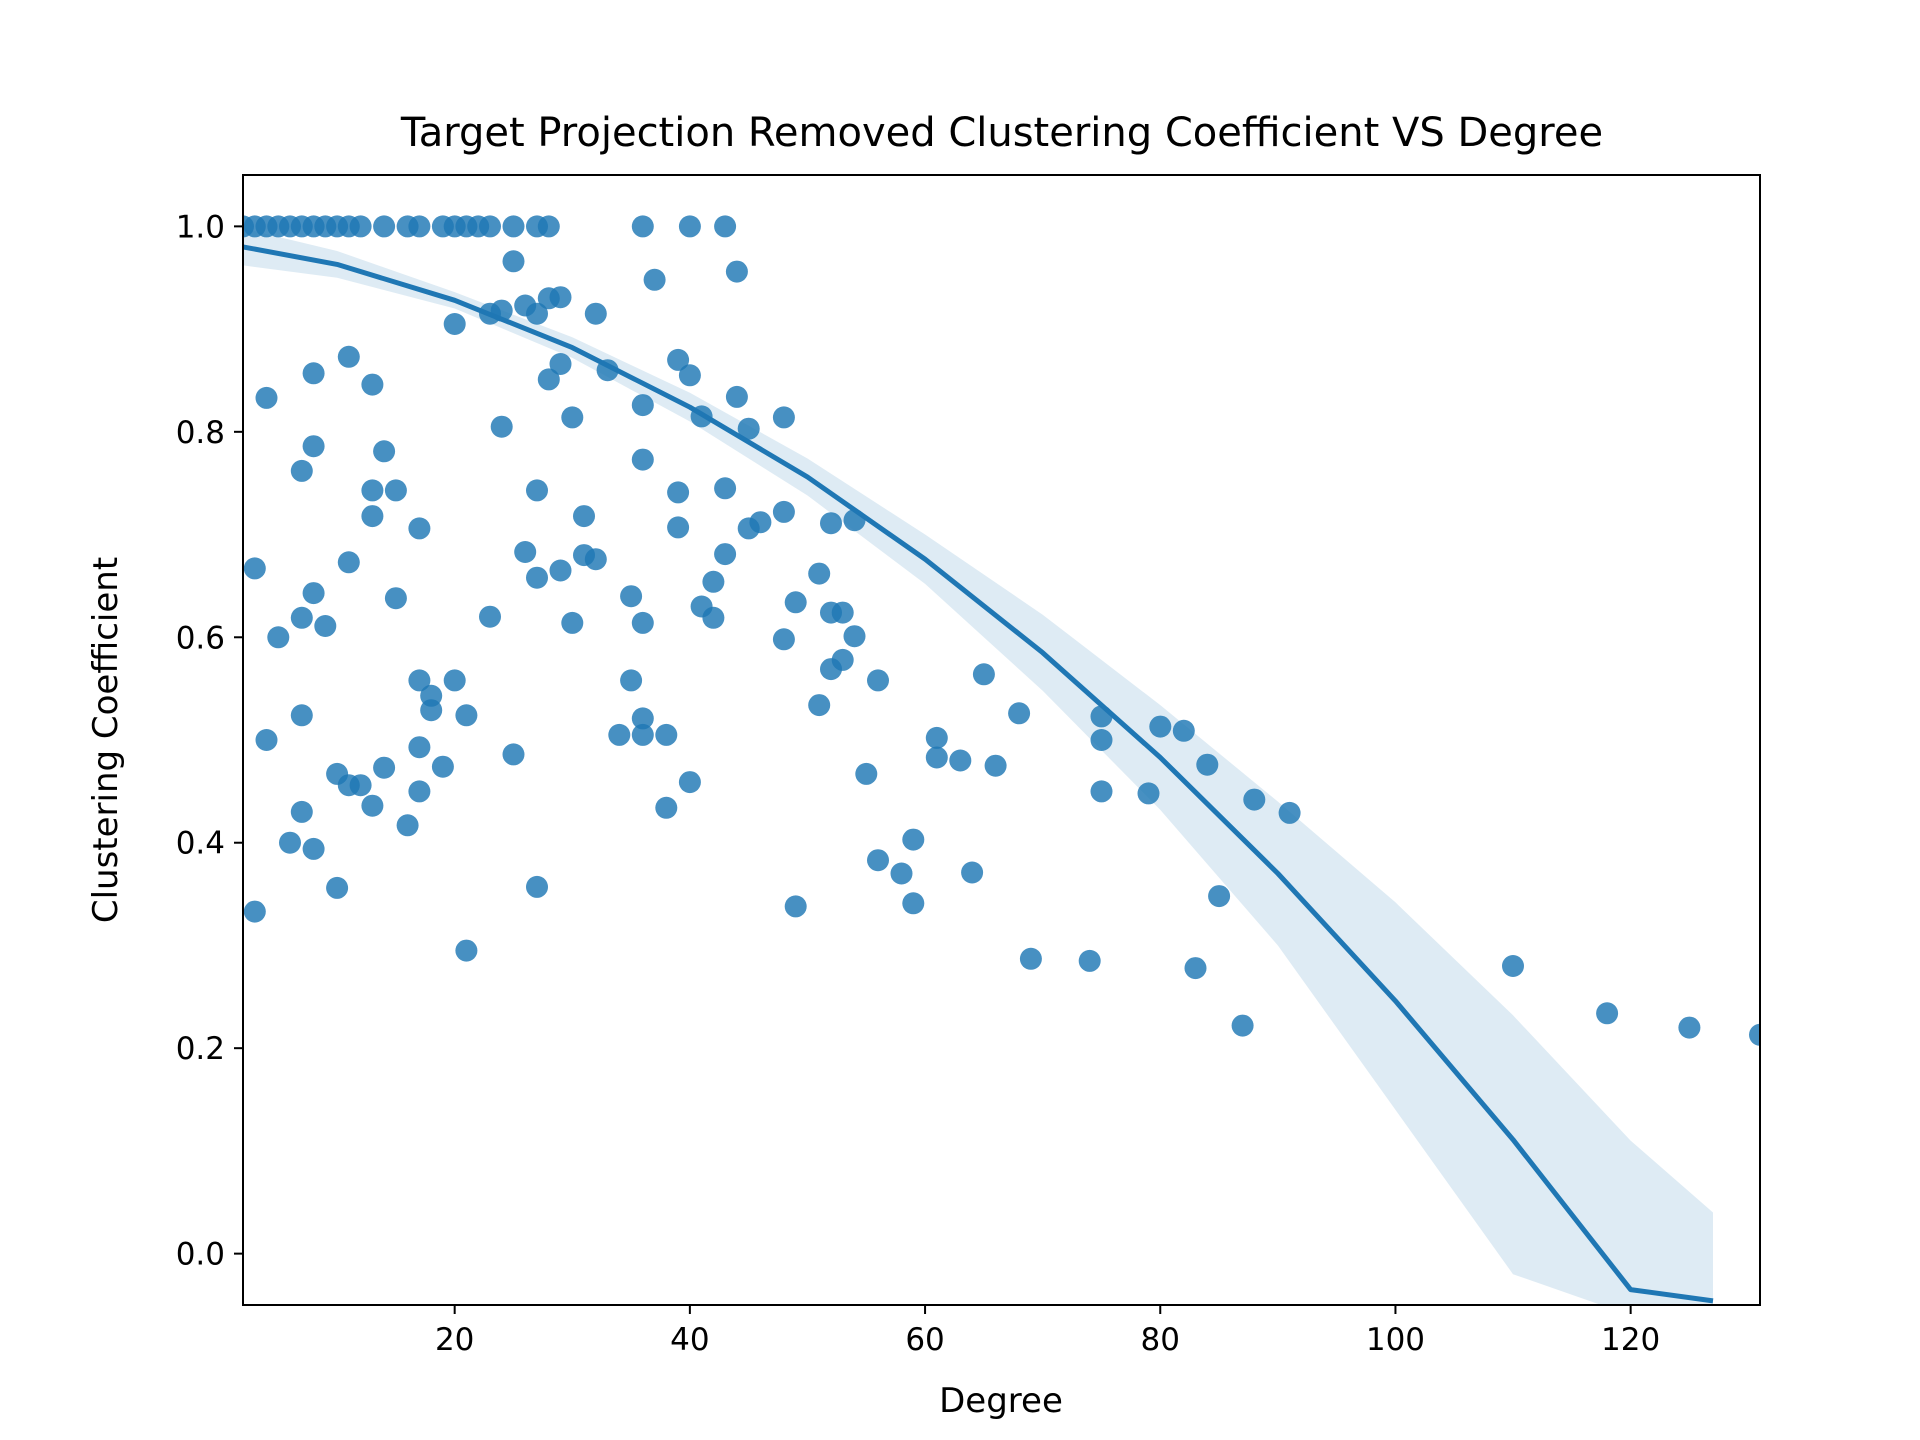  Describe the element at coordinates (106, 740) in the screenshot. I see `y-axis-label: Clustering Coefficient` at that location.